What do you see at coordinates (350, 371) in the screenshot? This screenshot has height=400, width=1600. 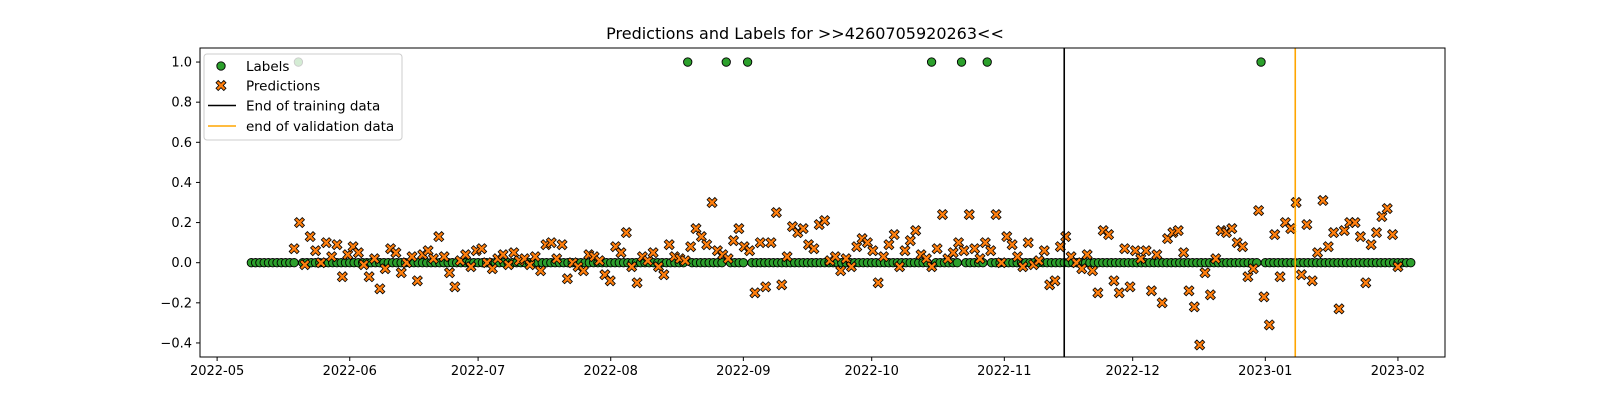 I see `x-tick-label: 2022-06` at bounding box center [350, 371].